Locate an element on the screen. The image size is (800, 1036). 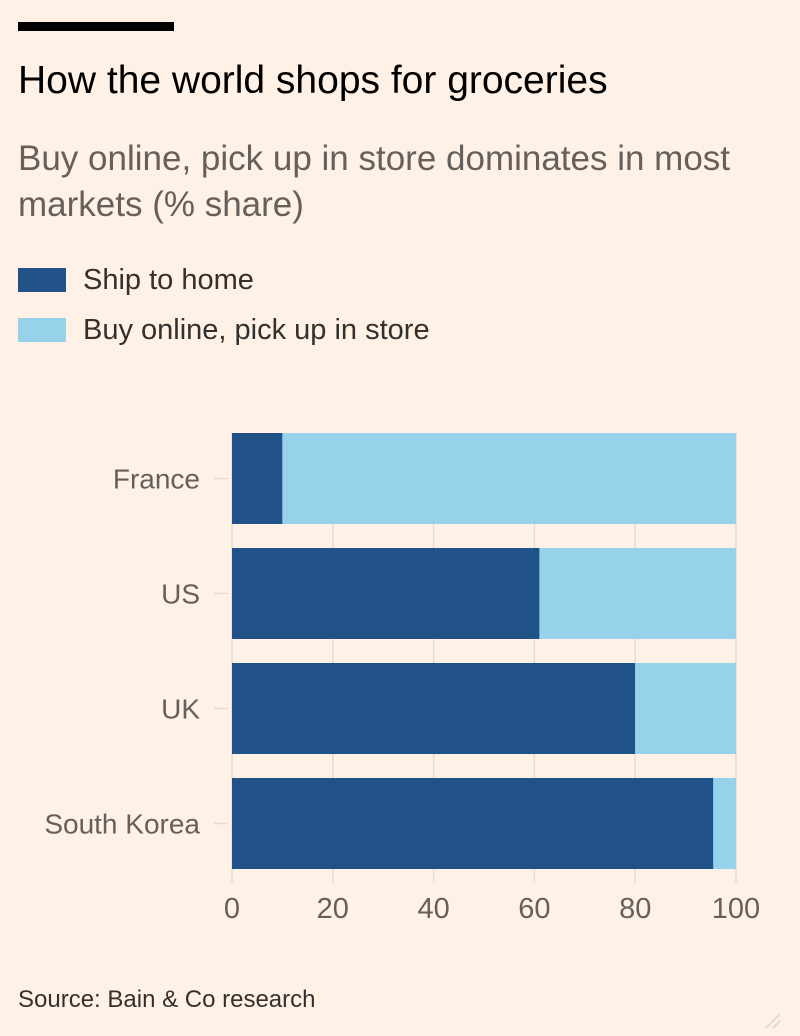
legend-item-bopis: Buy online, pick up in store is located at coordinates (224, 330).